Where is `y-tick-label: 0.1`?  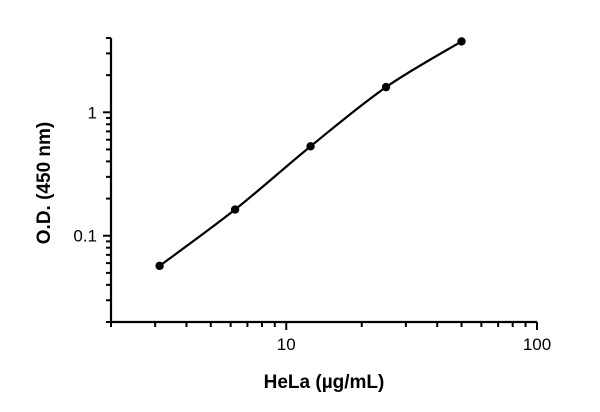
y-tick-label: 0.1 is located at coordinates (85, 236).